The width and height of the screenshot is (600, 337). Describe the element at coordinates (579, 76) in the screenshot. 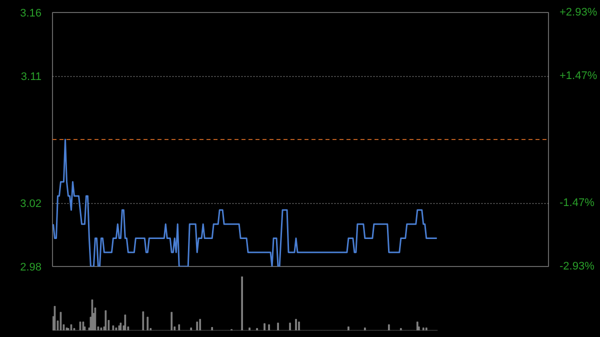

I see `y2-tick-label: +1.47%` at that location.